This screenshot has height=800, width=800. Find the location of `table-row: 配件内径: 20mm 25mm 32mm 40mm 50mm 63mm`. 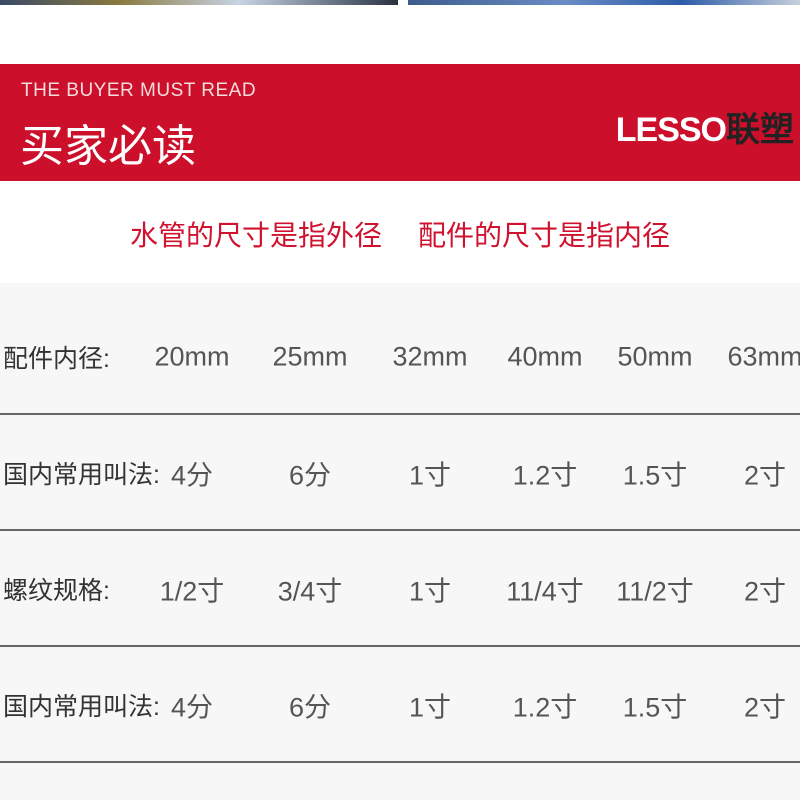

table-row: 配件内径: 20mm 25mm 32mm 40mm 50mm 63mm is located at coordinates (400, 357).